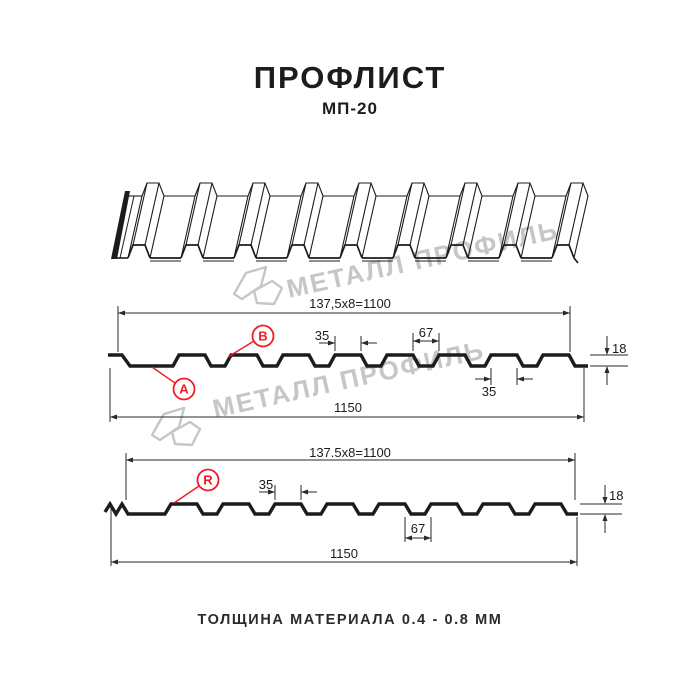 The height and width of the screenshot is (700, 700). What do you see at coordinates (350, 620) in the screenshot?
I see `footer-note: ТОЛЩИНА МАТЕРИАЛА 0.4 - 0.8 ММ` at bounding box center [350, 620].